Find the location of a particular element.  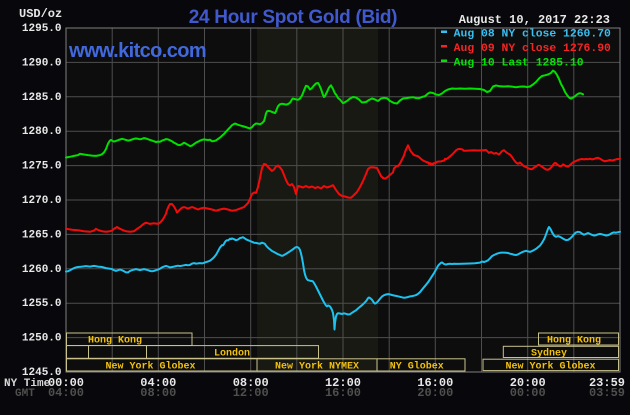

svg-text: NY Time is located at coordinates (27, 384).